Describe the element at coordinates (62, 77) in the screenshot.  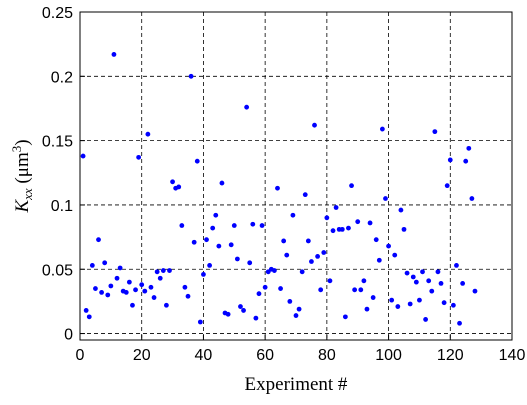
I see `y-tick-label: 0.2` at that location.